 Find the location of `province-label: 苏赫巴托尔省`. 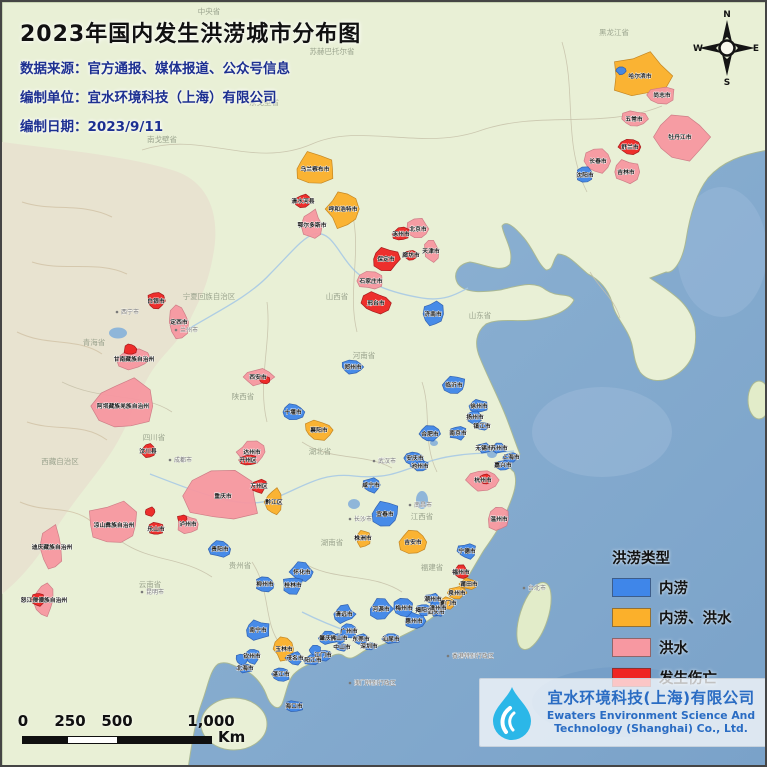

province-label: 苏赫巴托尔省 is located at coordinates (332, 51).